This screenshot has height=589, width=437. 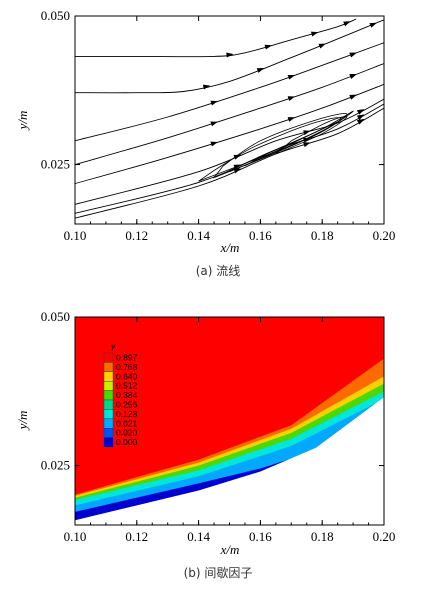 What do you see at coordinates (230, 549) in the screenshot?
I see `x-axis-label-b: x/m` at bounding box center [230, 549].